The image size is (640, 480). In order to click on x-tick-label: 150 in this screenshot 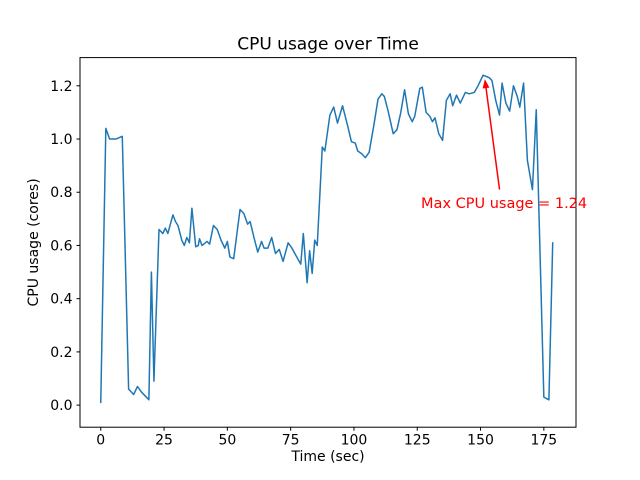, I will do `click(480, 441)`.